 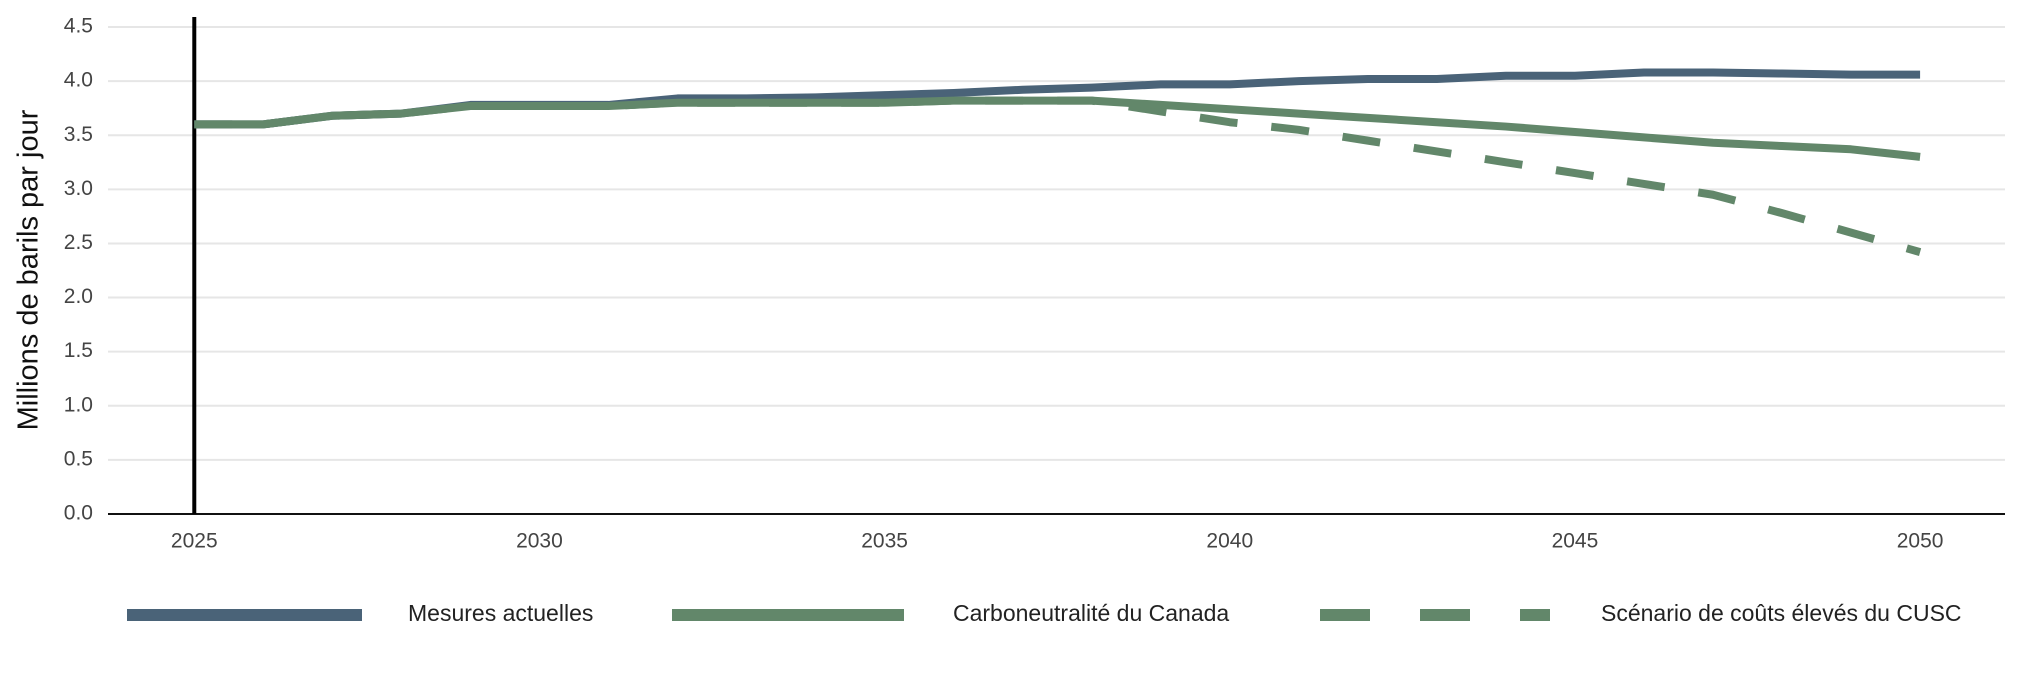 What do you see at coordinates (78, 134) in the screenshot?
I see `y-tick-label: 3.5` at bounding box center [78, 134].